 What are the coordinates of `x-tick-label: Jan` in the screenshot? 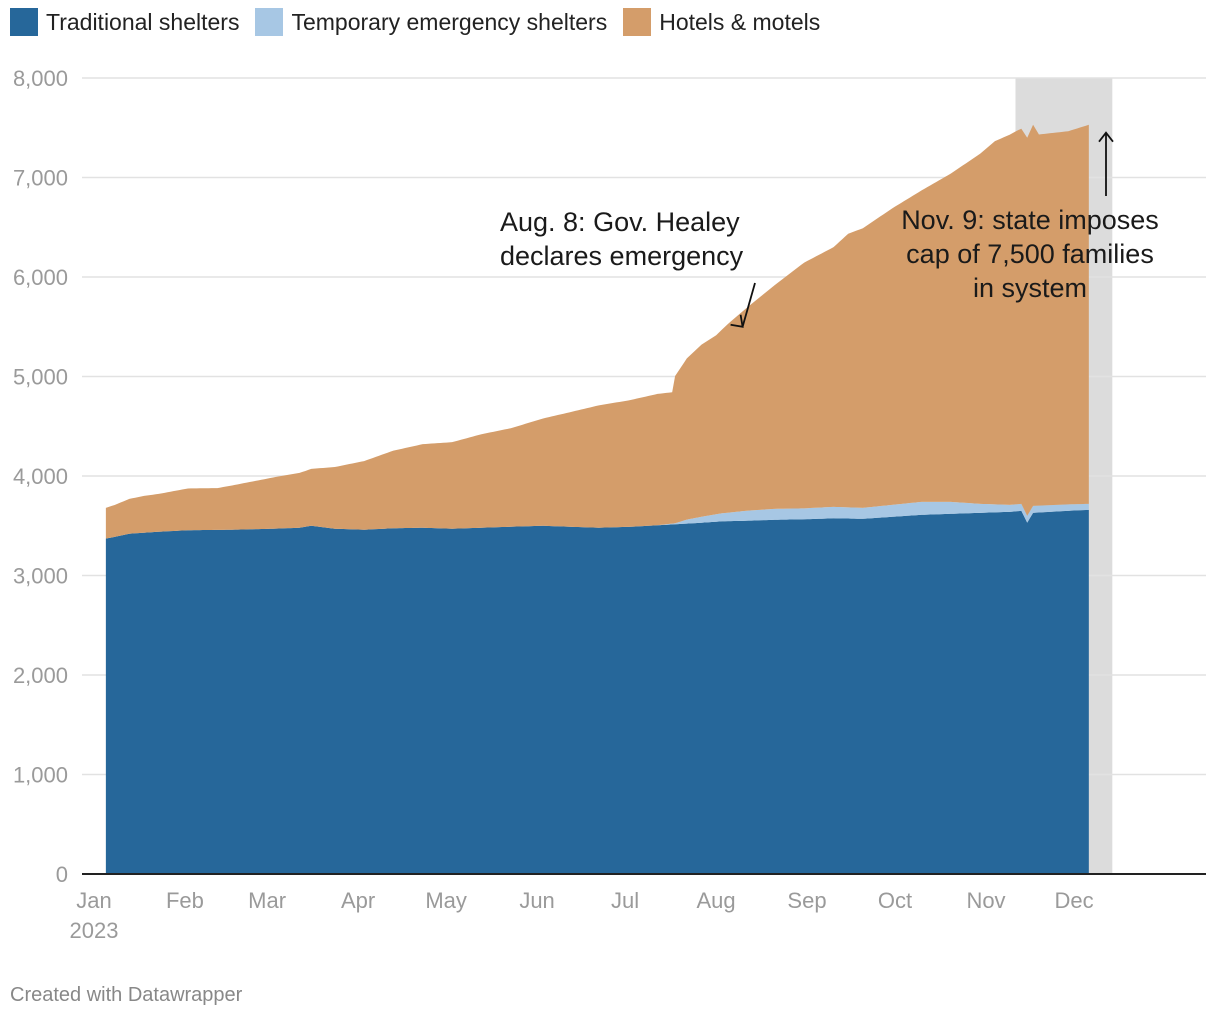 It's located at (93, 900).